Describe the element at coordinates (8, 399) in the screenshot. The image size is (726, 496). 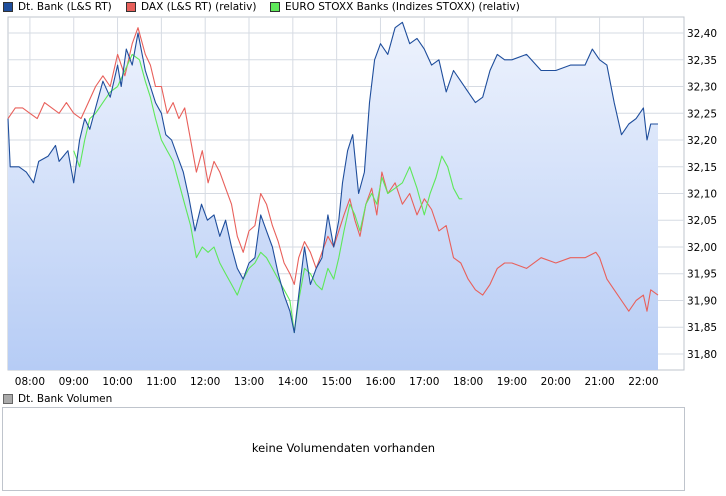
I see `volume-legend-swatch` at that location.